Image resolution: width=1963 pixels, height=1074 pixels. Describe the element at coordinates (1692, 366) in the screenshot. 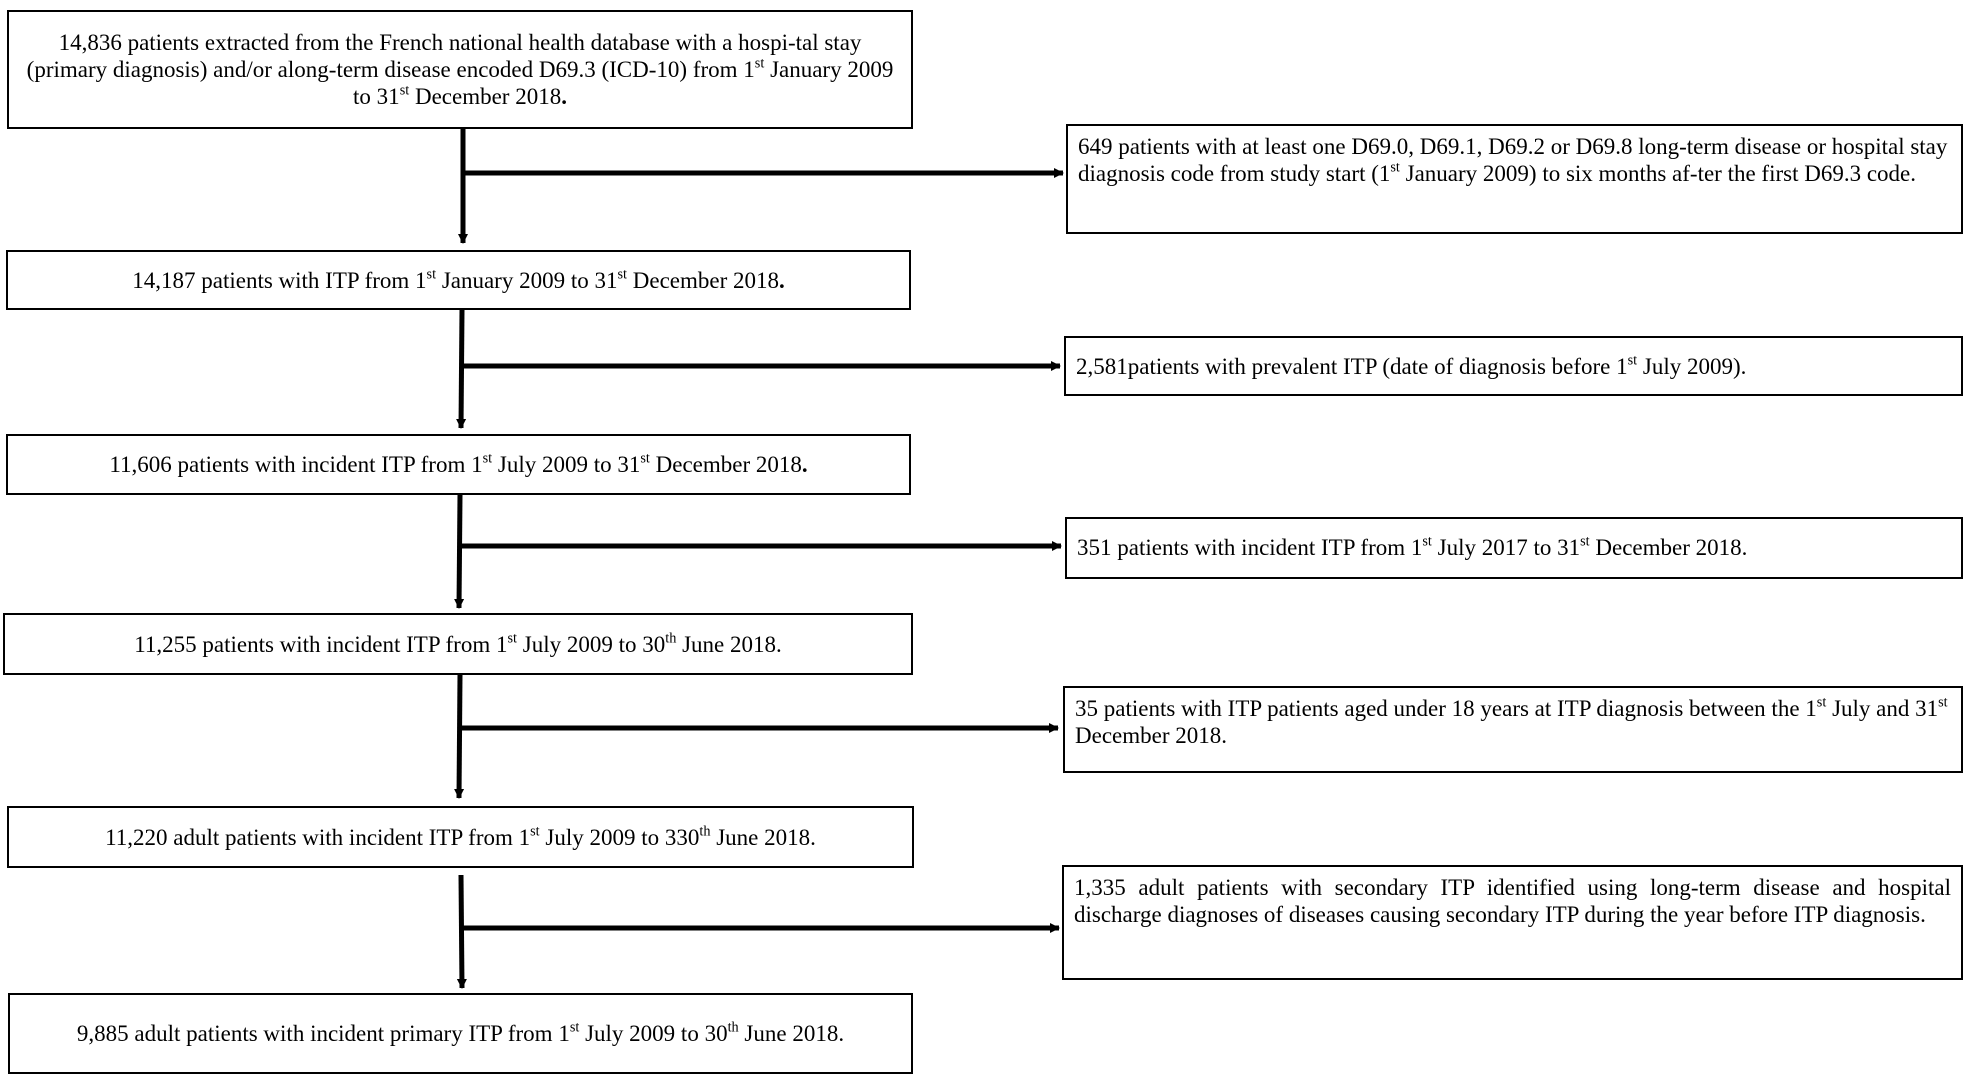

I see `text-run: July 2009).` at that location.